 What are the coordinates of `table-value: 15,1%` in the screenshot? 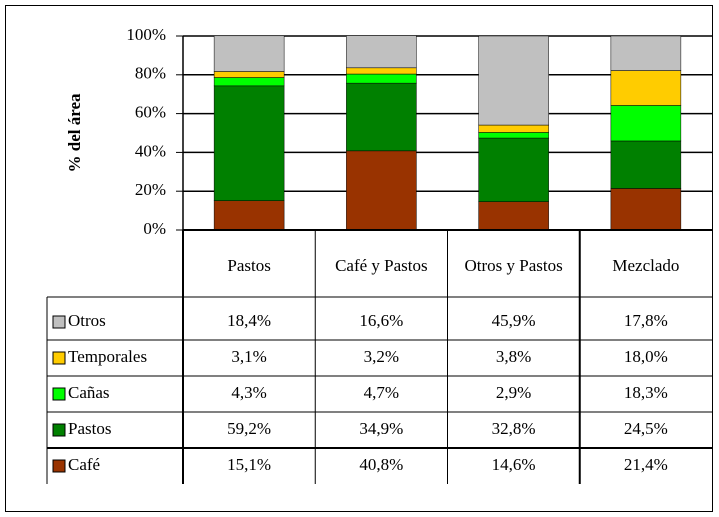 It's located at (249, 464).